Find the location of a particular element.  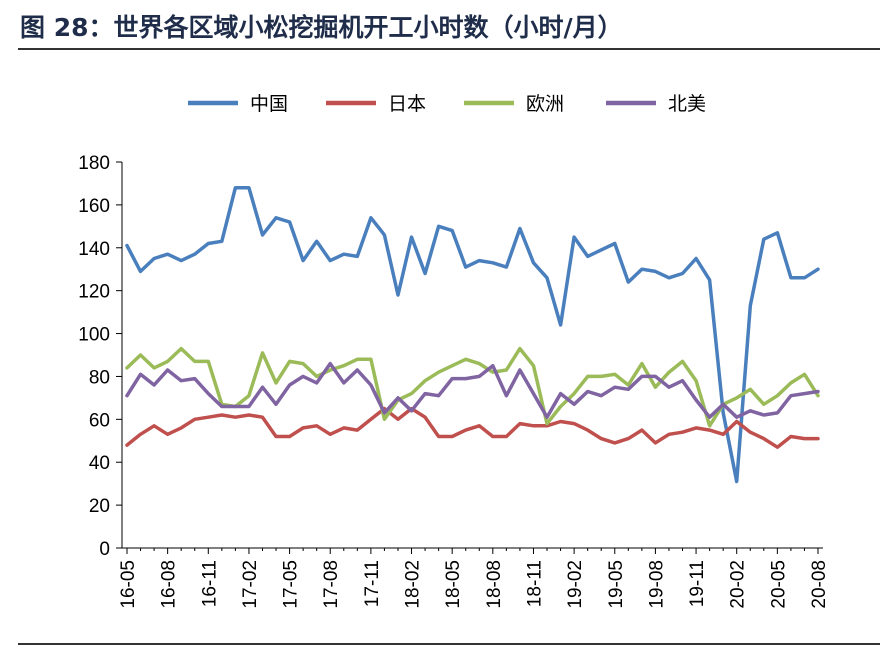

x-tick-label: 20-08 is located at coordinates (819, 584).